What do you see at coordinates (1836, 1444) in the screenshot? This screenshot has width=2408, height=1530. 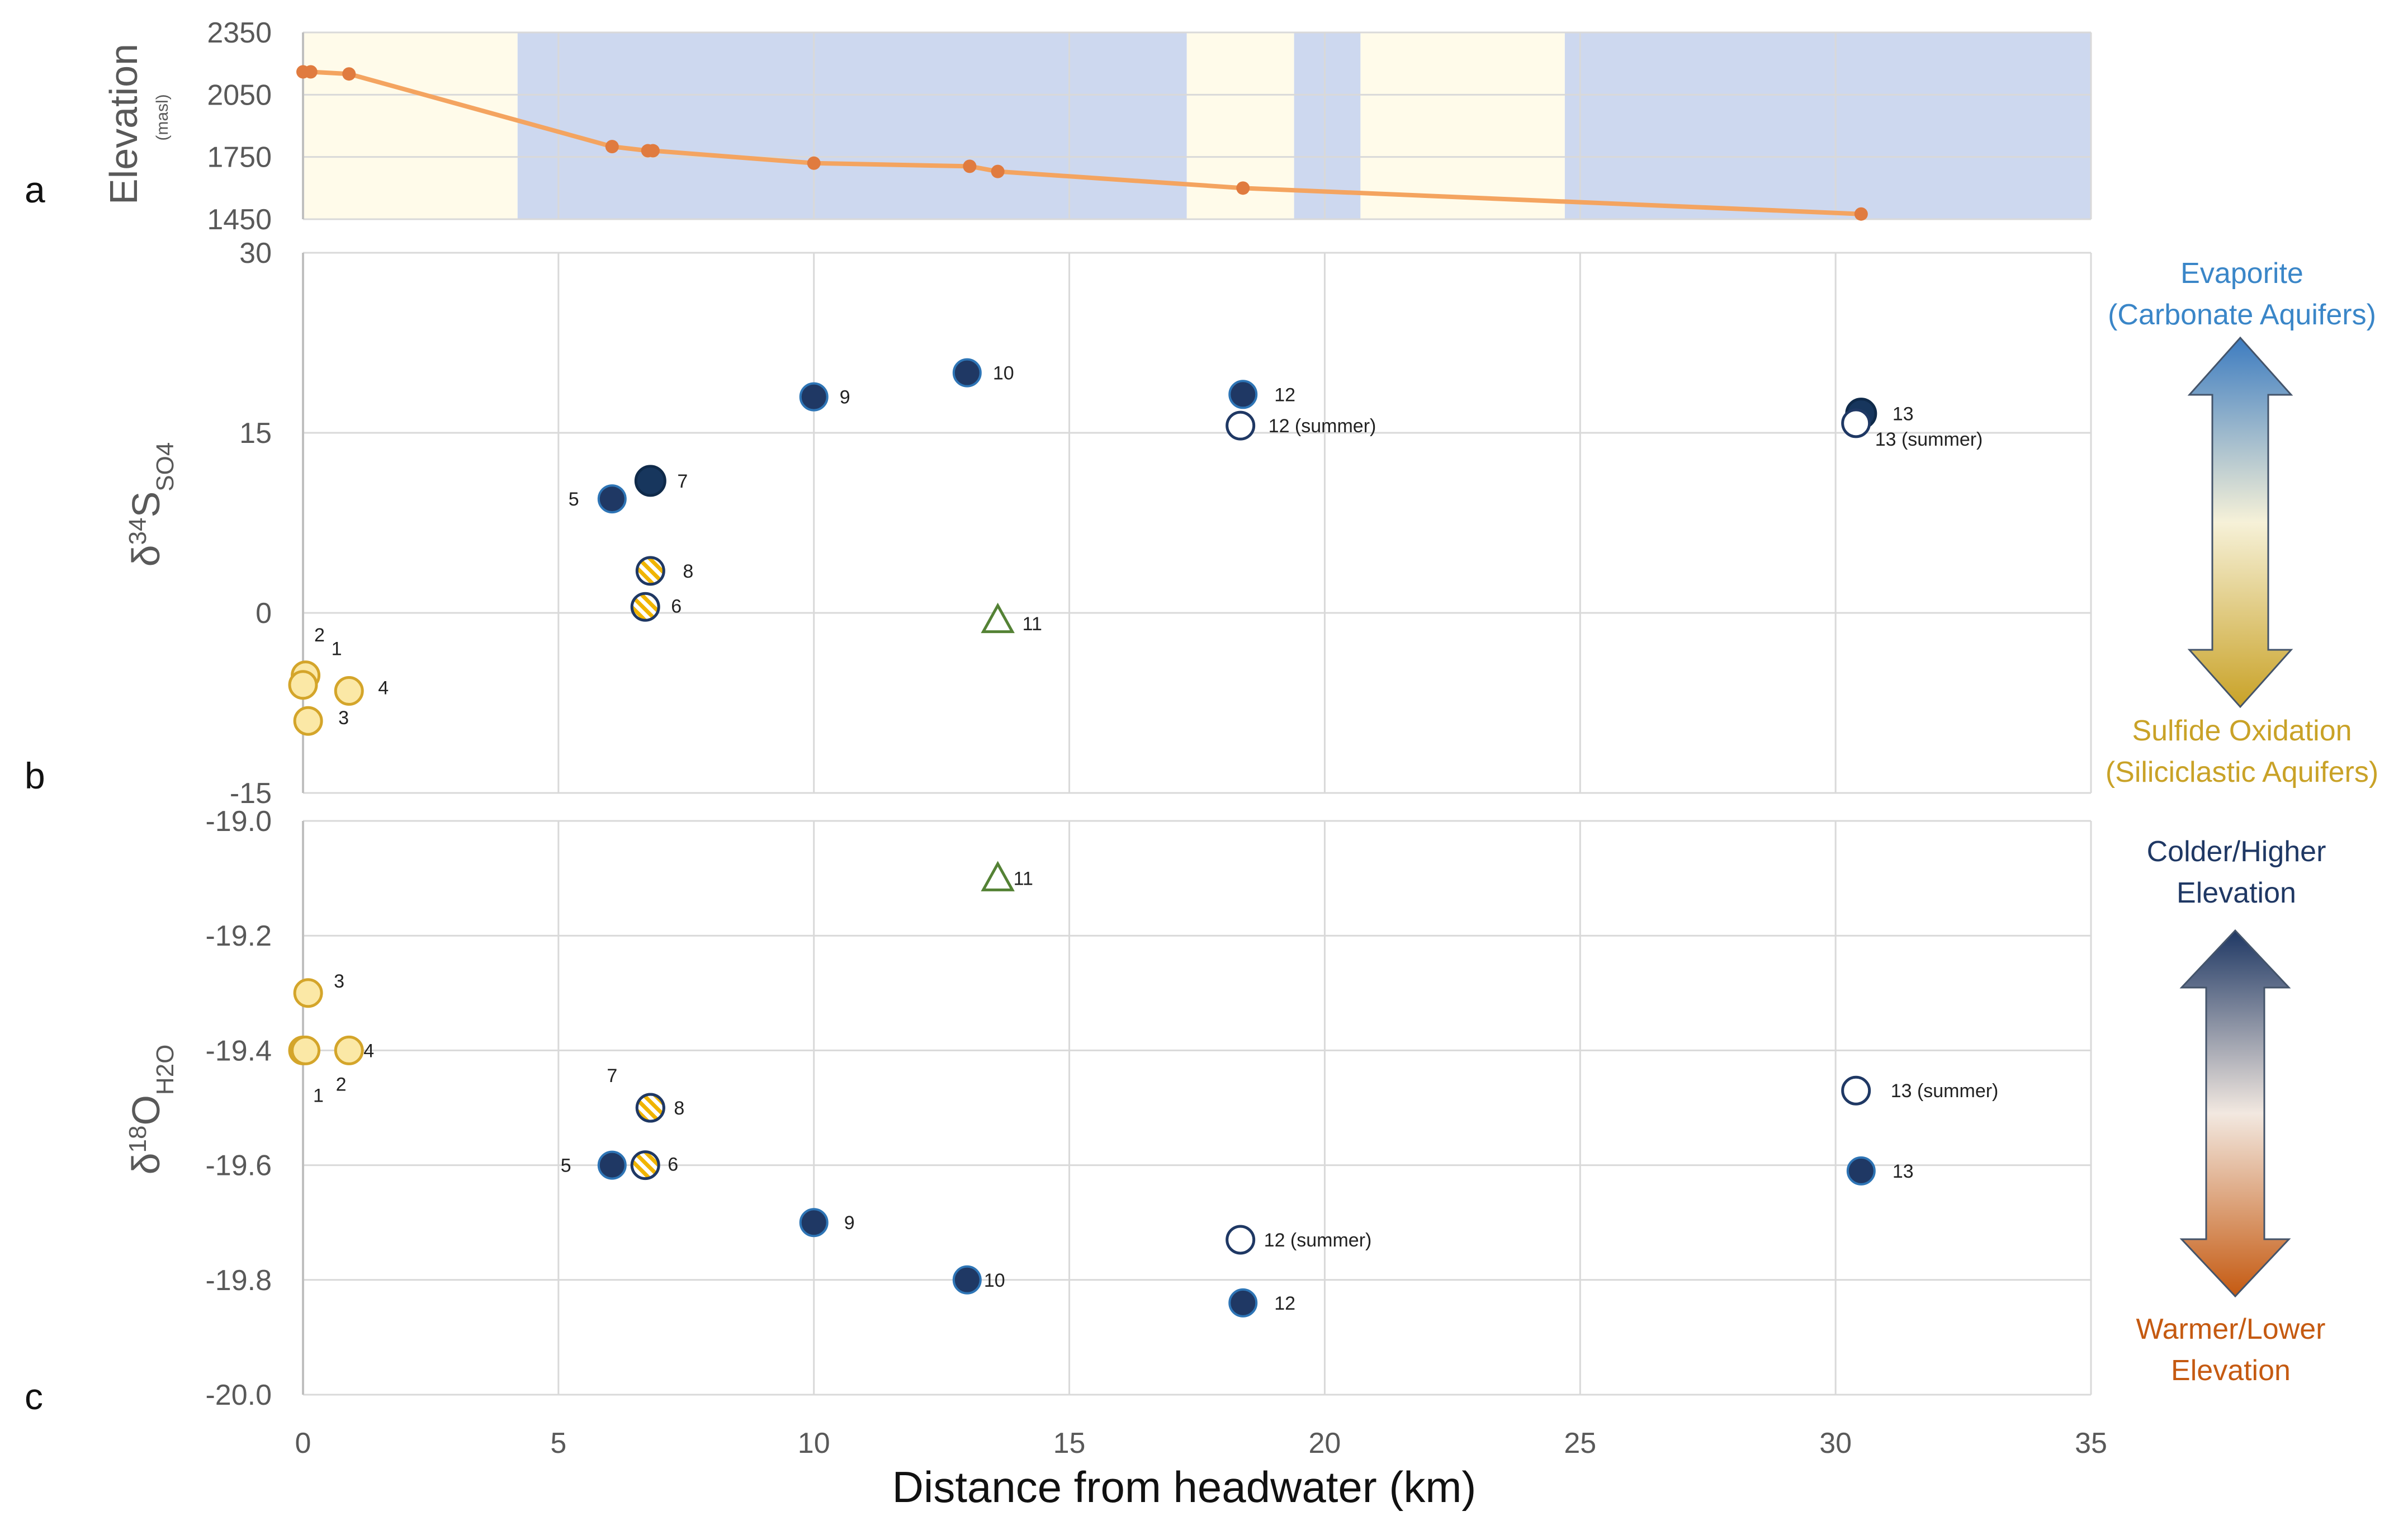 I see `x-tick-label: 30` at bounding box center [1836, 1444].